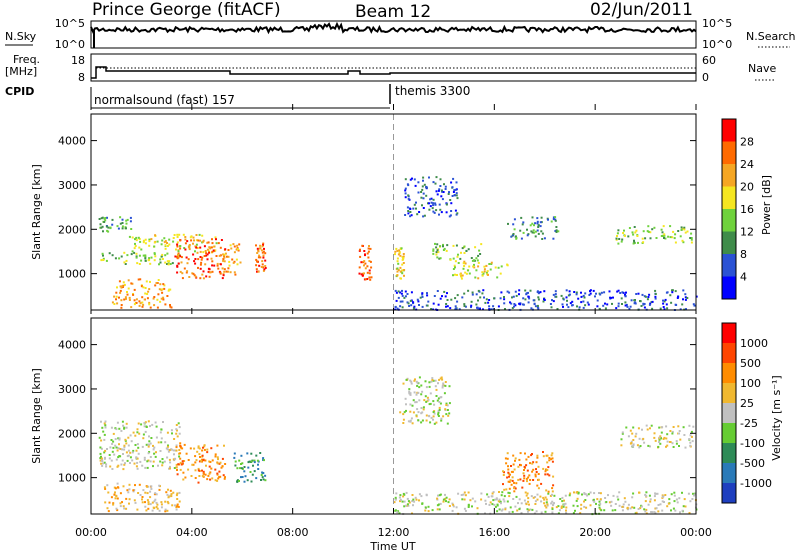  What do you see at coordinates (696, 532) in the screenshot?
I see `x-tick-label: 00:00` at bounding box center [696, 532].